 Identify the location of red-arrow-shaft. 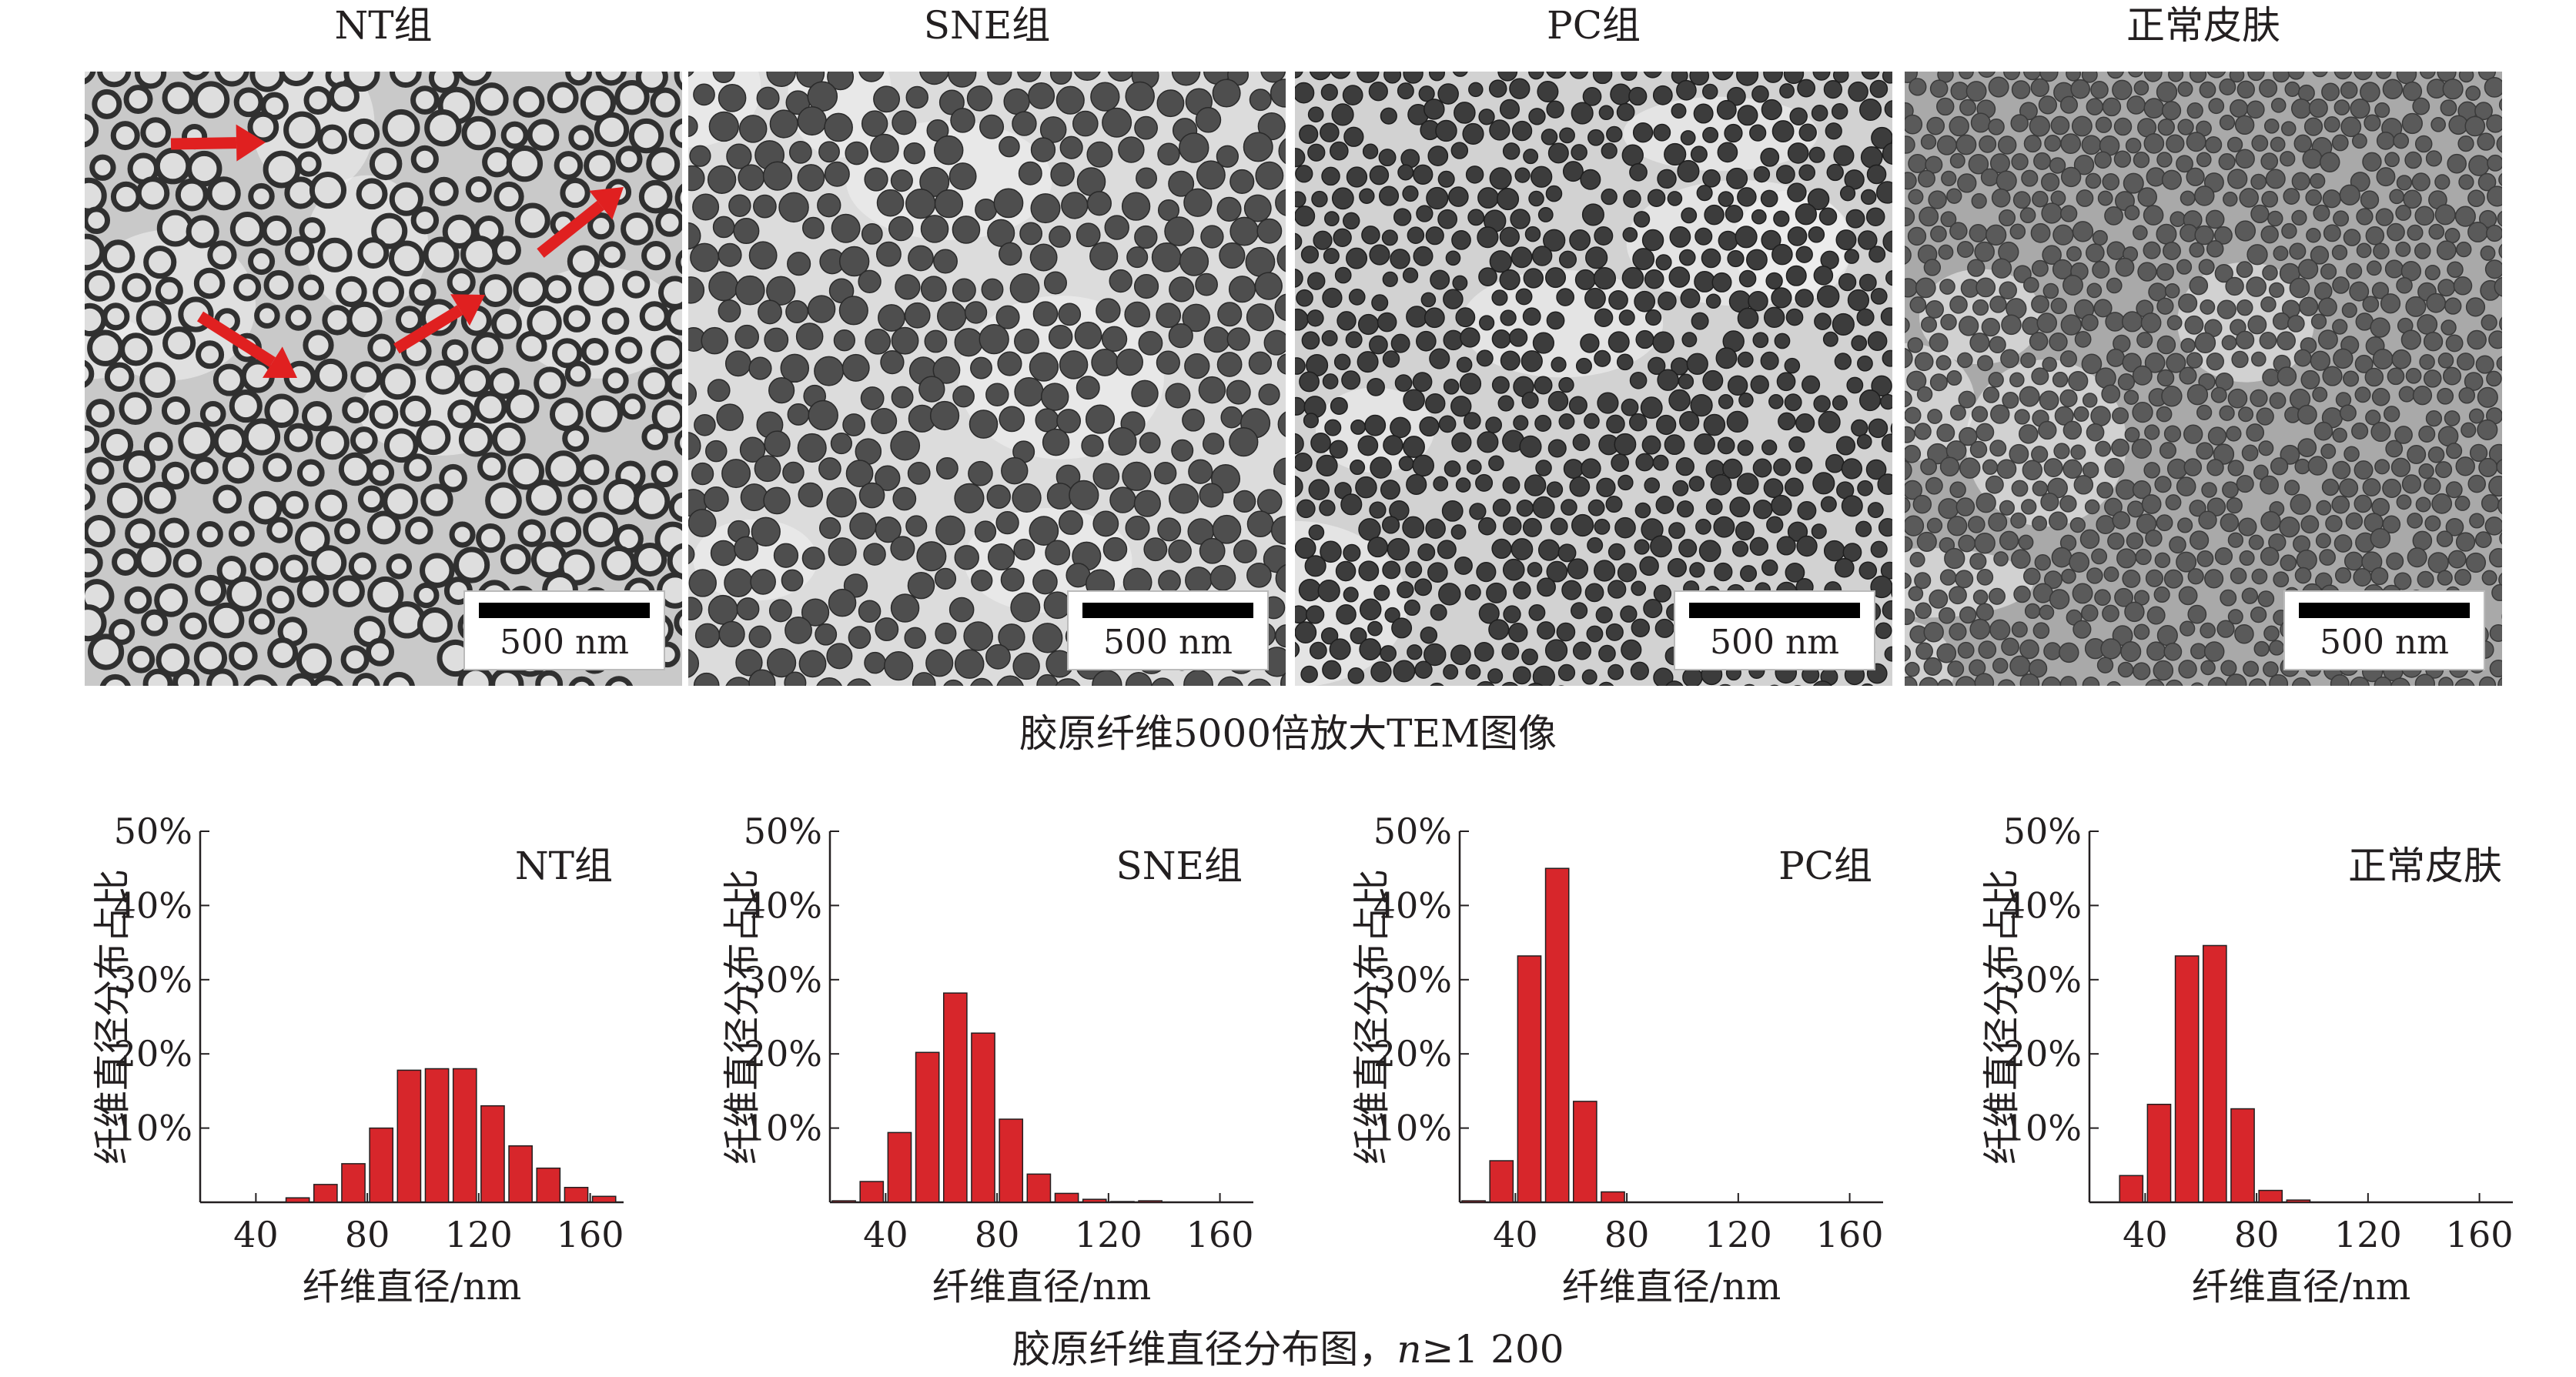
(236, 339).